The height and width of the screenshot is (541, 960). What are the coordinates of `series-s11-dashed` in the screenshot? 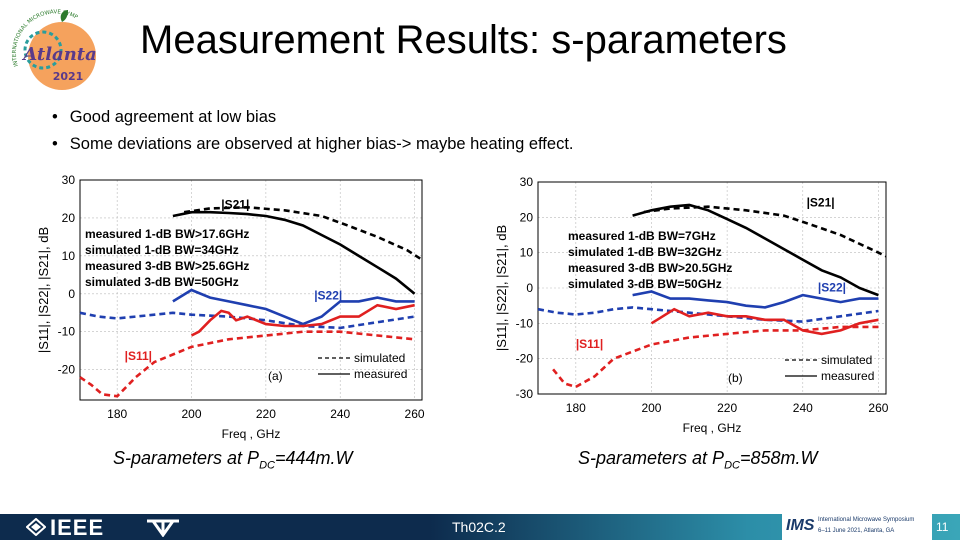 It's located at (247, 364).